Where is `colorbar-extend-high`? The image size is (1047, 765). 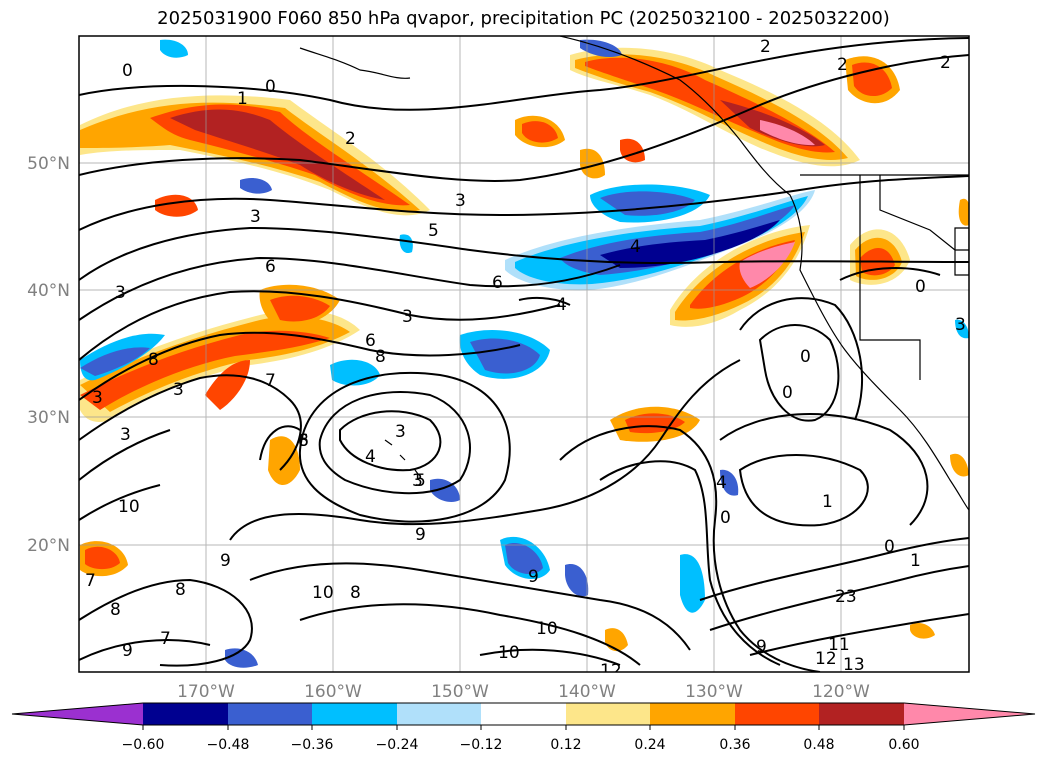
colorbar-extend-high is located at coordinates (969, 714).